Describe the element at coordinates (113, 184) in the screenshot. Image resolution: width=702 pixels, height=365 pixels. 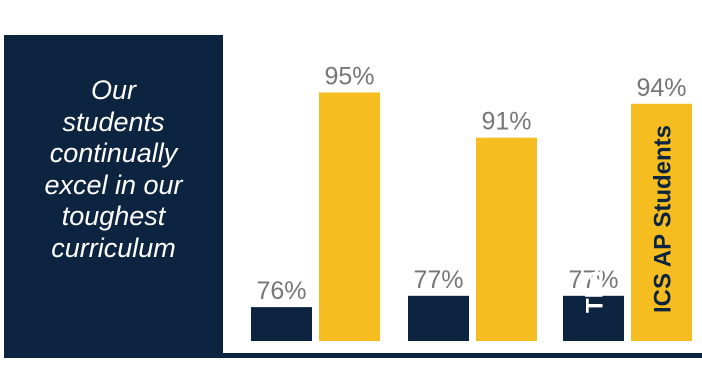
I see `tagline-line-4: excel in our` at that location.